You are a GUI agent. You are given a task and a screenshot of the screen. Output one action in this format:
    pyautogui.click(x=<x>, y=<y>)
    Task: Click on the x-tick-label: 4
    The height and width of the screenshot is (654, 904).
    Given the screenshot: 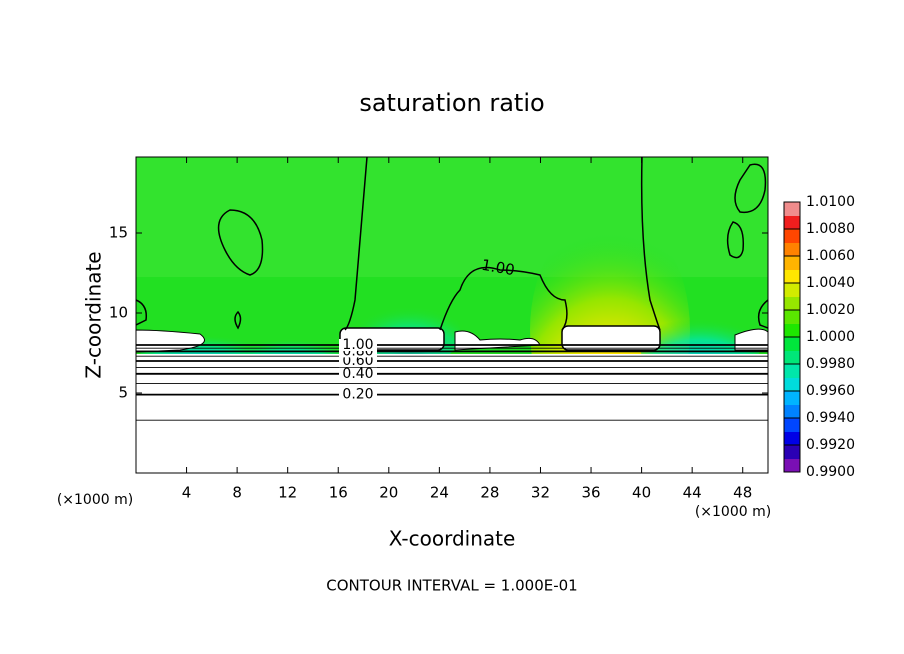 What is the action you would take?
    pyautogui.click(x=187, y=493)
    